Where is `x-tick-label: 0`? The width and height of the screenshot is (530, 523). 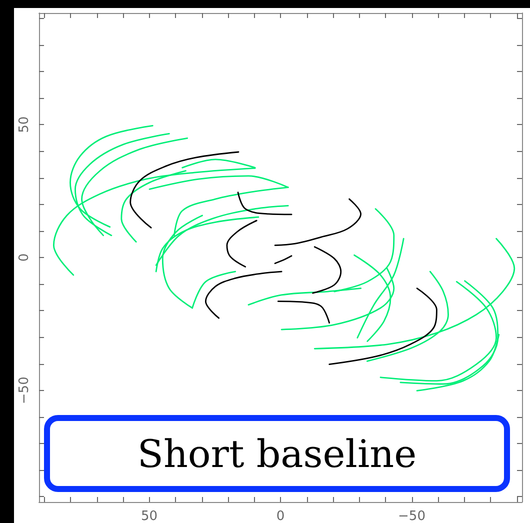
x-tick-label: 0 is located at coordinates (280, 516).